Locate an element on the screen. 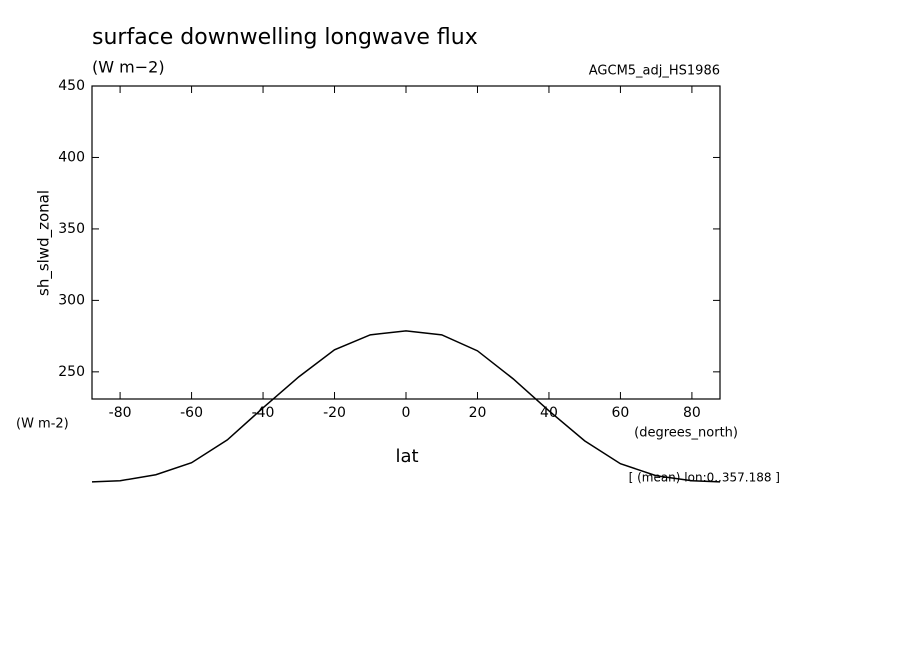  x-axis-label: lat is located at coordinates (406, 456).